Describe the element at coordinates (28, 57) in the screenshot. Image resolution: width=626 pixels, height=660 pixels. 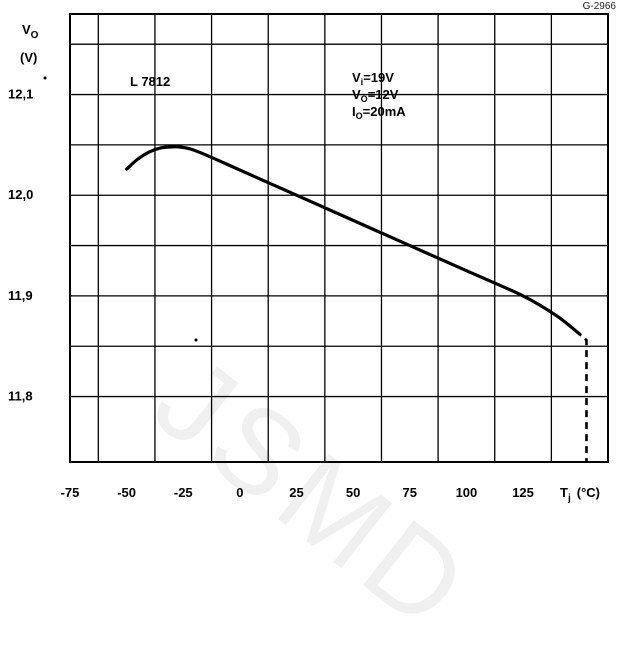
I see `y-axis-unit: (V)` at that location.